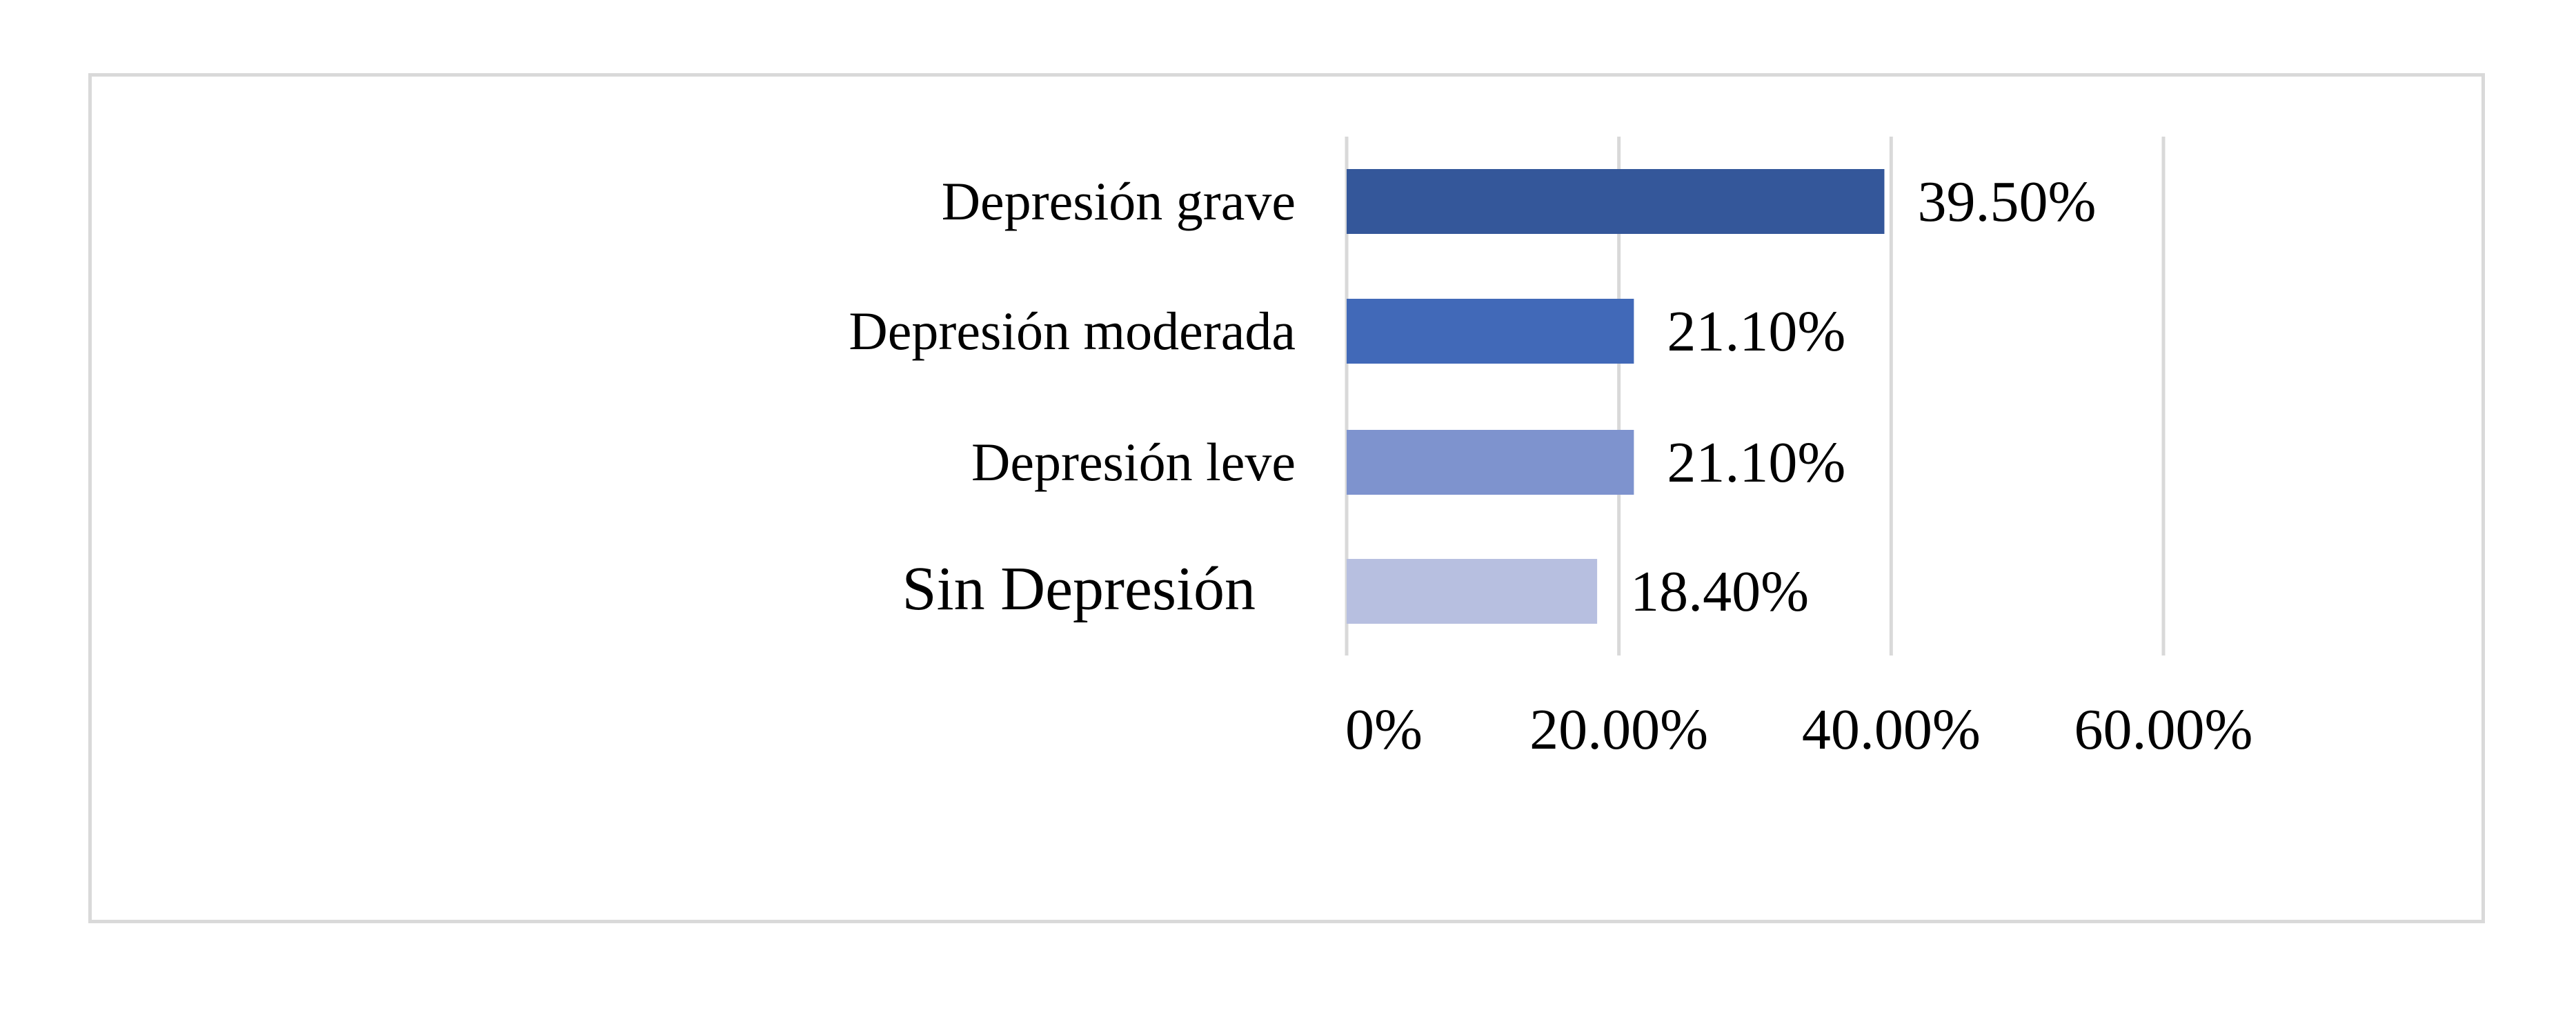 Image resolution: width=2576 pixels, height=1015 pixels. Describe the element at coordinates (1384, 730) in the screenshot. I see `x-tick-label: 0%` at that location.